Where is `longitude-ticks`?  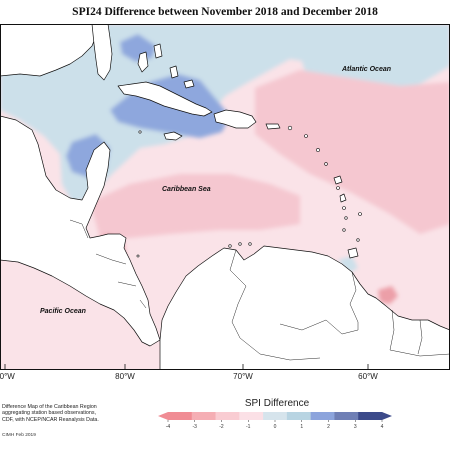
longitude-ticks is located at coordinates (186, 367).